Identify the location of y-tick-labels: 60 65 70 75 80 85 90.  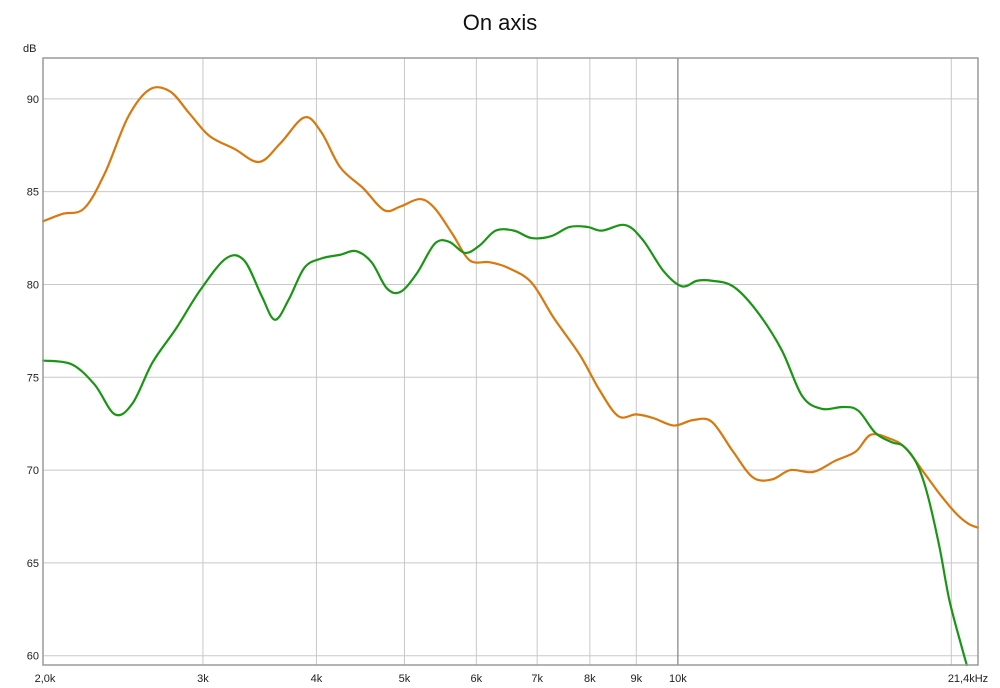
(33, 378).